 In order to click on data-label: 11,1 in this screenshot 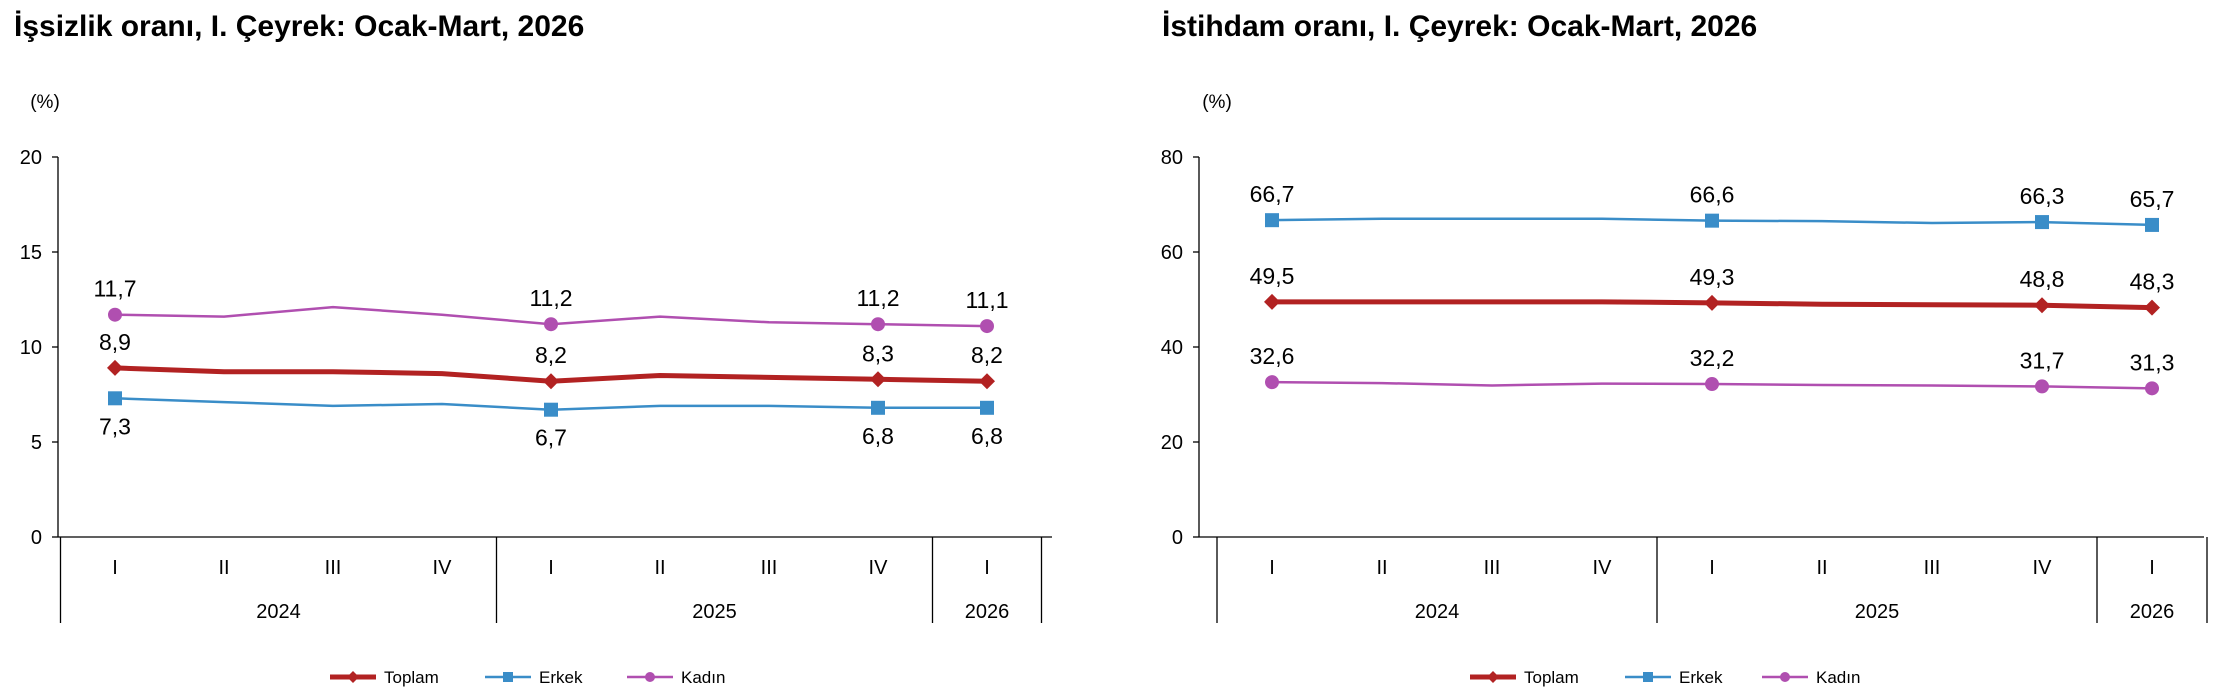, I will do `click(986, 300)`.